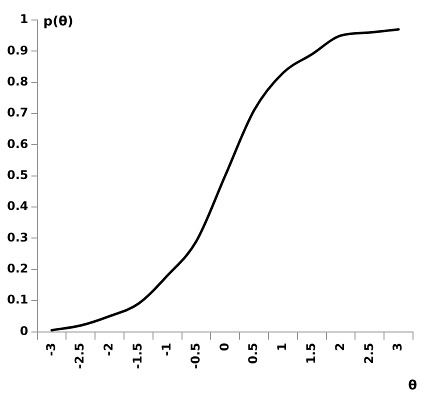 The width and height of the screenshot is (425, 402). I want to click on x-tick-label: 1.5, so click(311, 353).